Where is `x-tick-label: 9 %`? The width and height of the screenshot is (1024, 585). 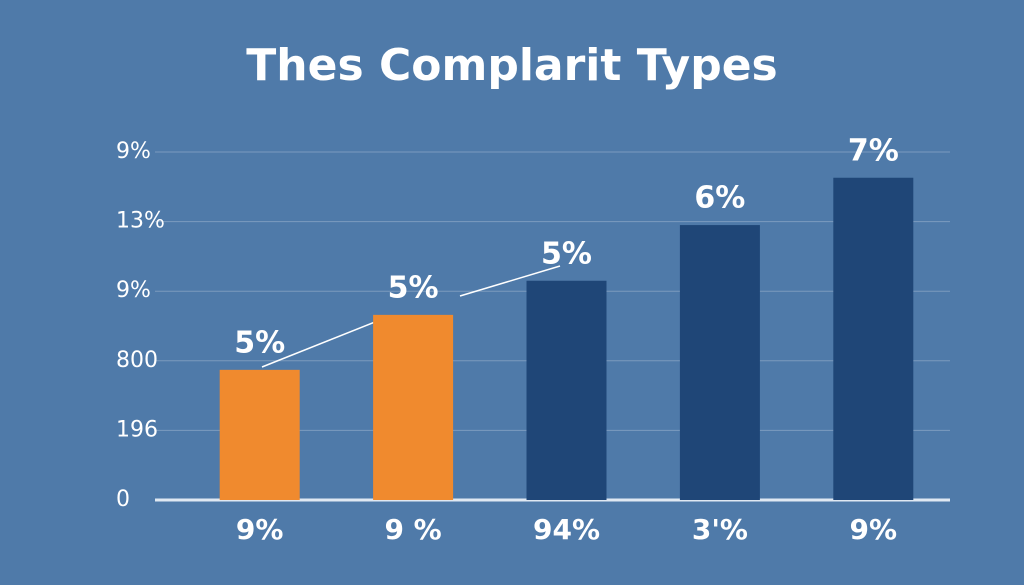 x-tick-label: 9 % is located at coordinates (412, 529).